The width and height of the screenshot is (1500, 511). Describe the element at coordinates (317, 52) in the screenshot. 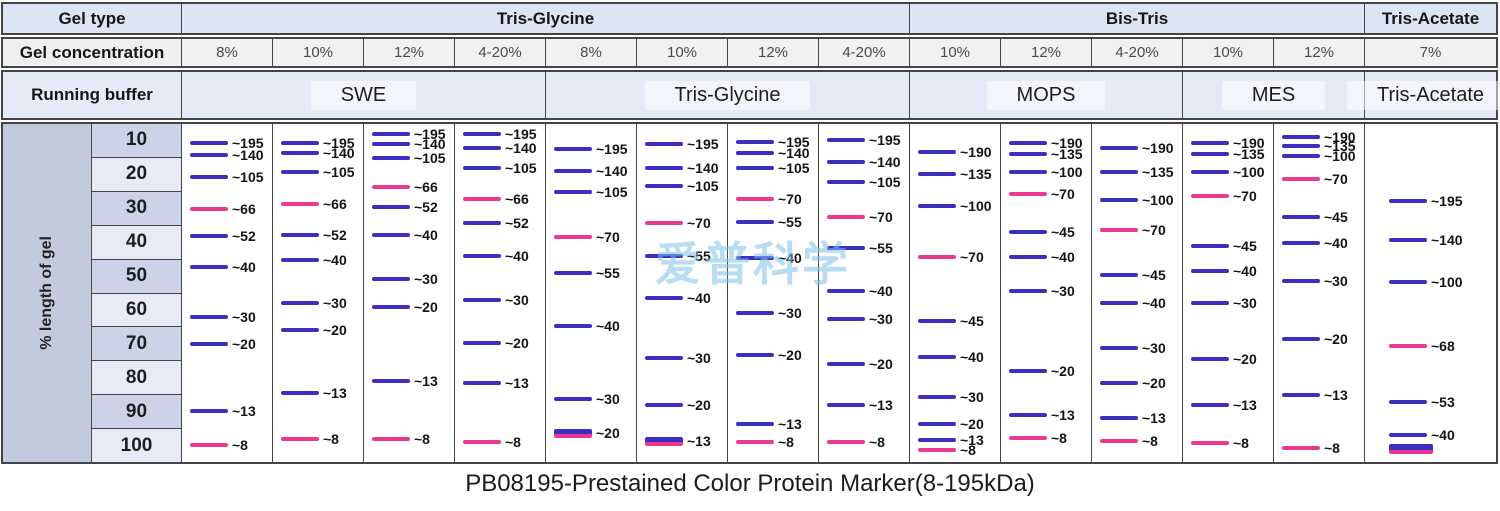

I see `gel-concentration-cell: 10%` at that location.